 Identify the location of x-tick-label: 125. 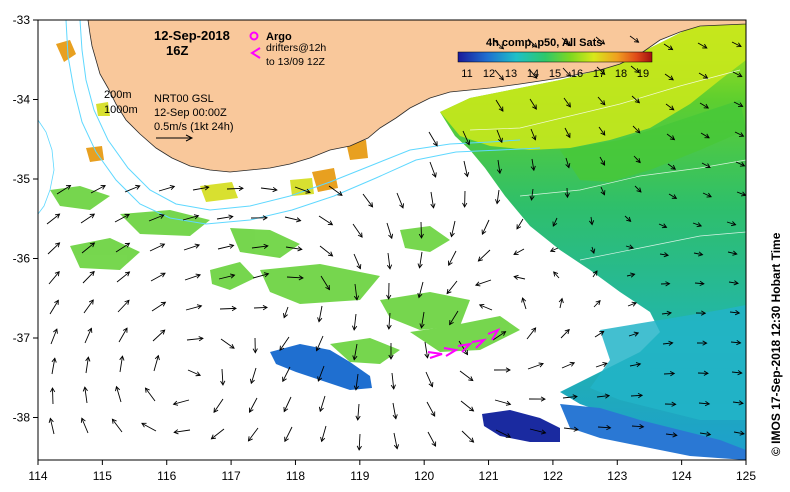
(746, 476).